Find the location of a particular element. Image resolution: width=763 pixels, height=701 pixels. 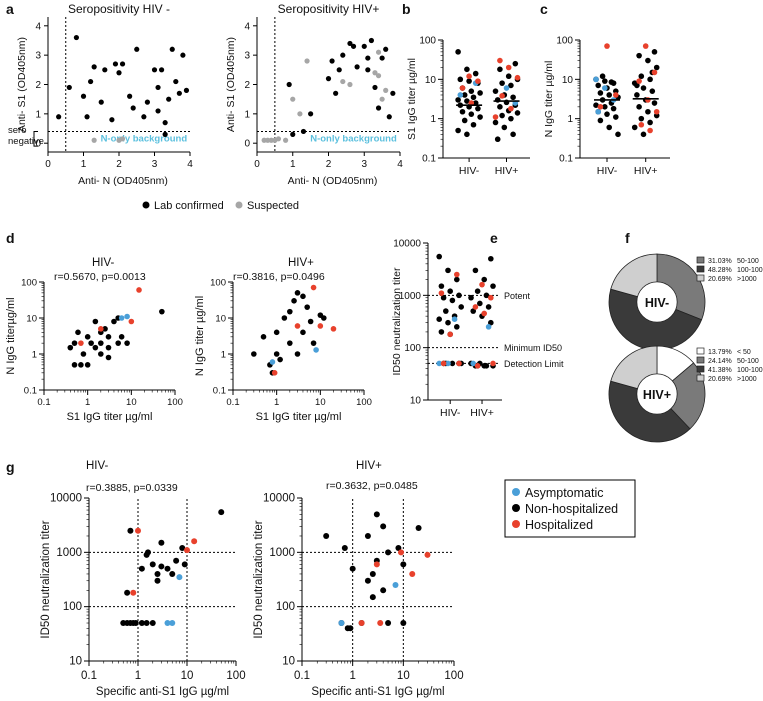

legend-a-lab-label: Lab confirmed is located at coordinates (189, 206).